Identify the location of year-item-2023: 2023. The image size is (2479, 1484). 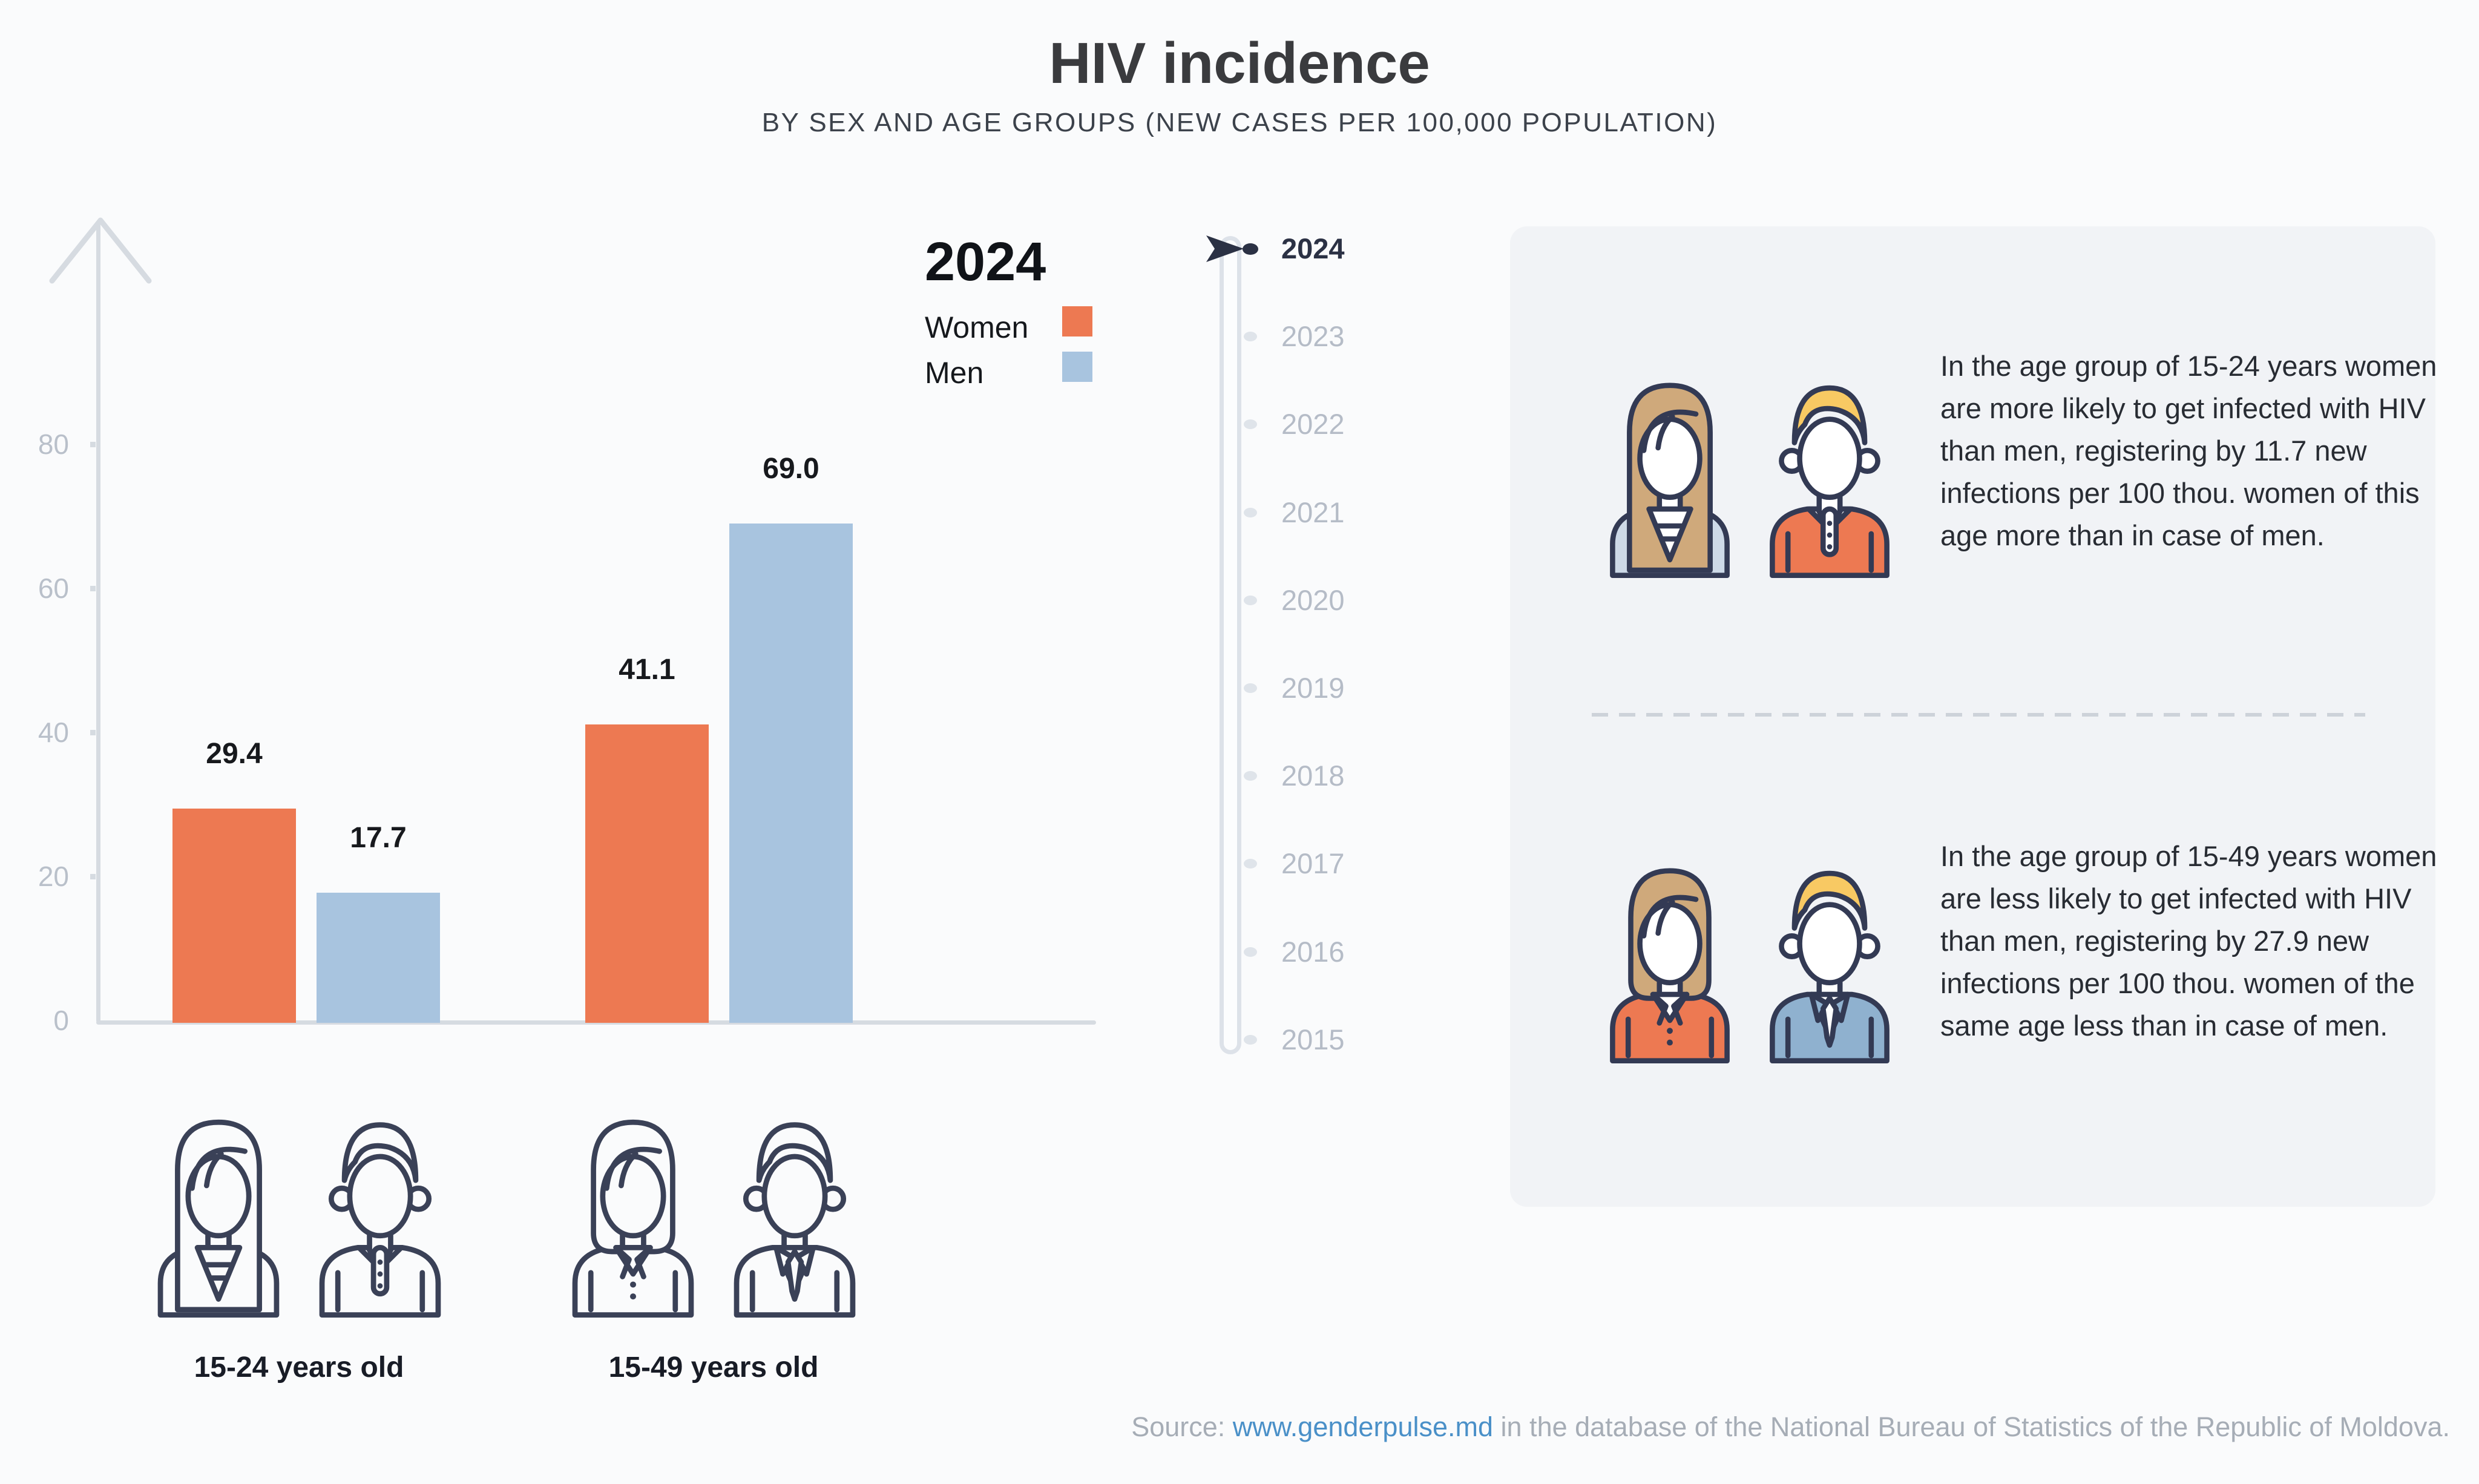
(1313, 337).